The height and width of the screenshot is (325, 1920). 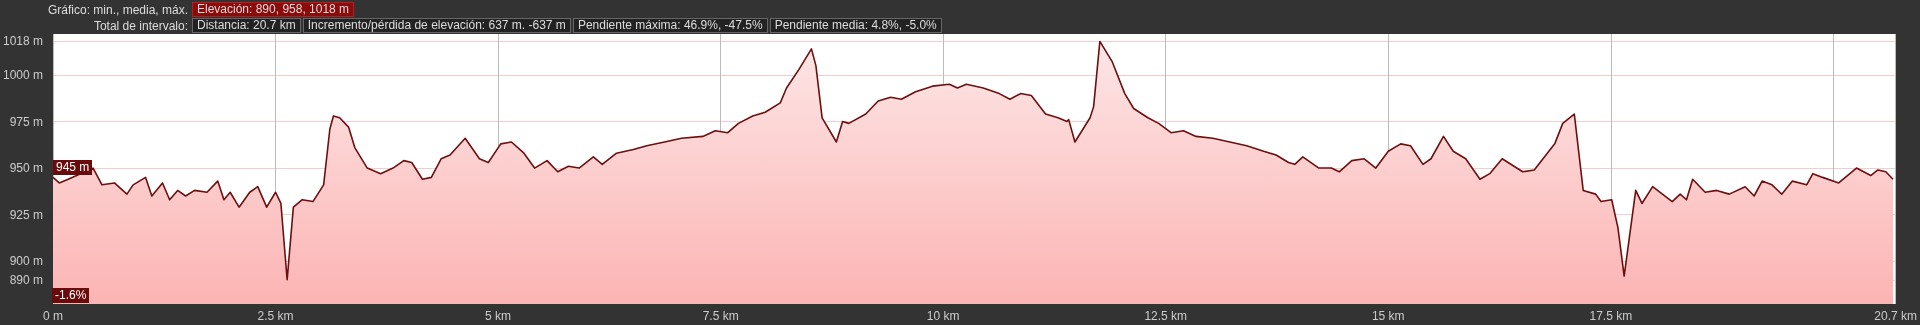 I want to click on text: Total de intervalo:, so click(x=140, y=25).